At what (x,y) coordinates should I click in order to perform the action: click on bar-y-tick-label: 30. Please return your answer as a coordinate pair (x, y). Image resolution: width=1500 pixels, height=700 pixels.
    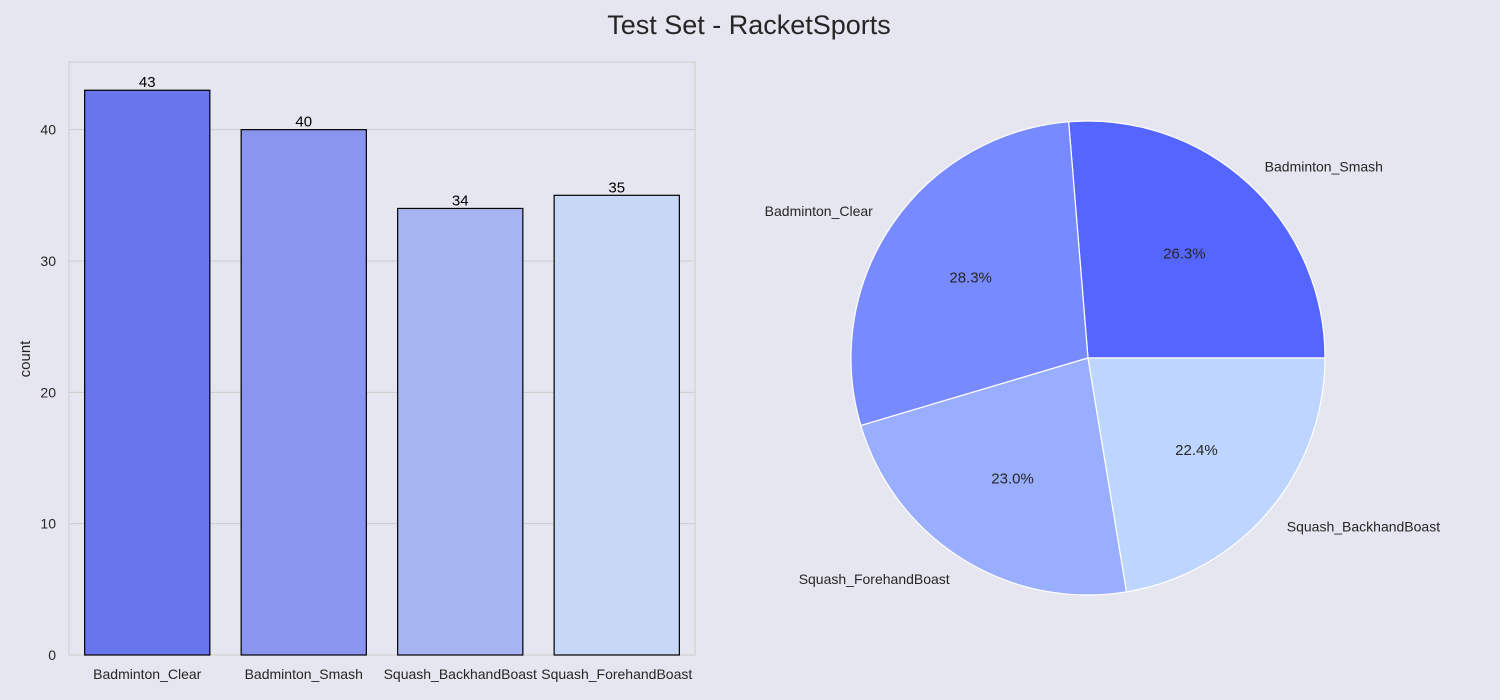
    Looking at the image, I should click on (48, 261).